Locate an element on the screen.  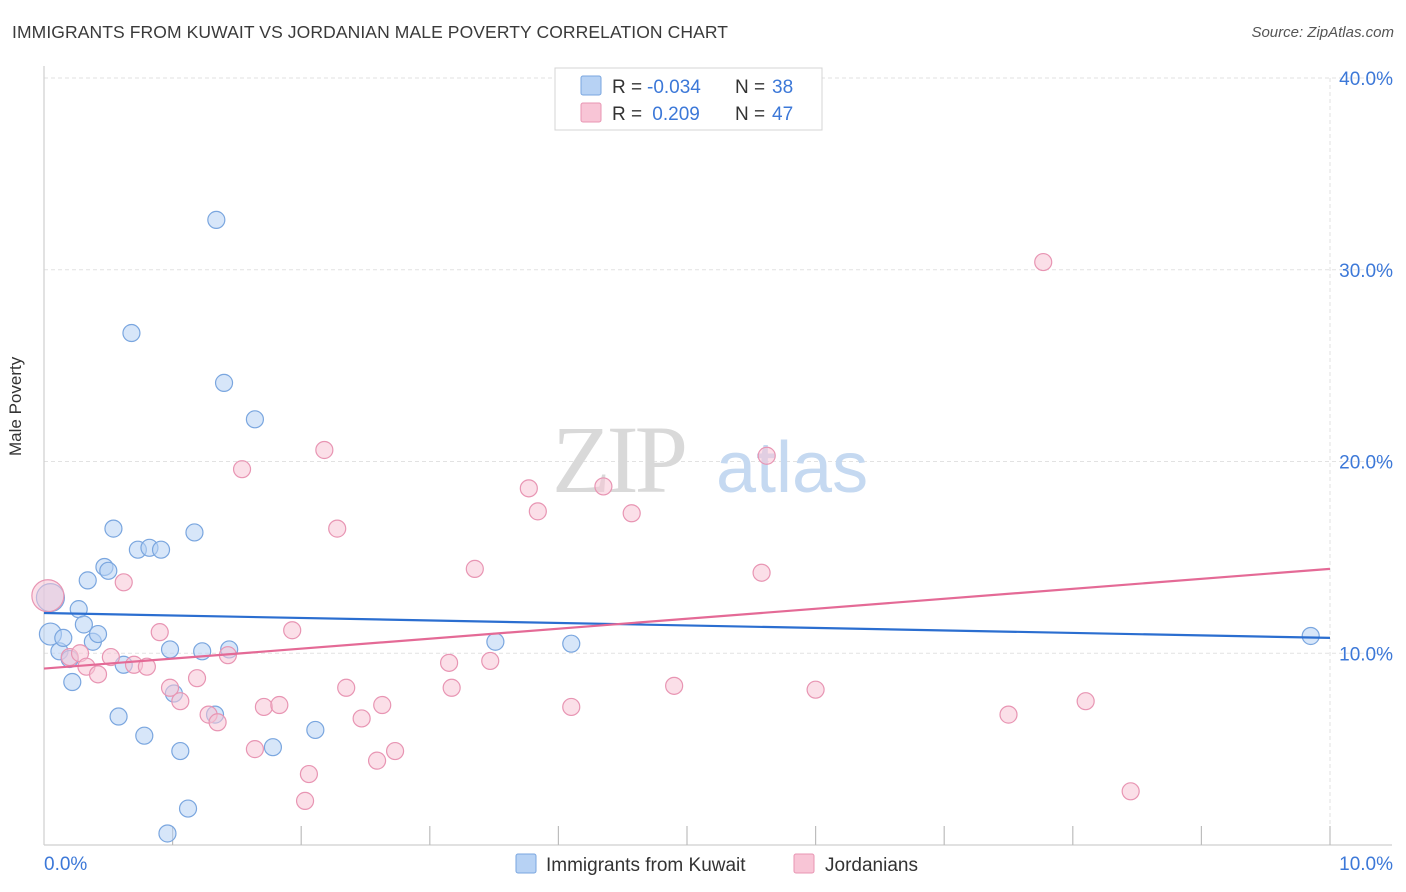
series-legend: Immigrants from Kuwait Jordanians is located at coordinates (716, 864).